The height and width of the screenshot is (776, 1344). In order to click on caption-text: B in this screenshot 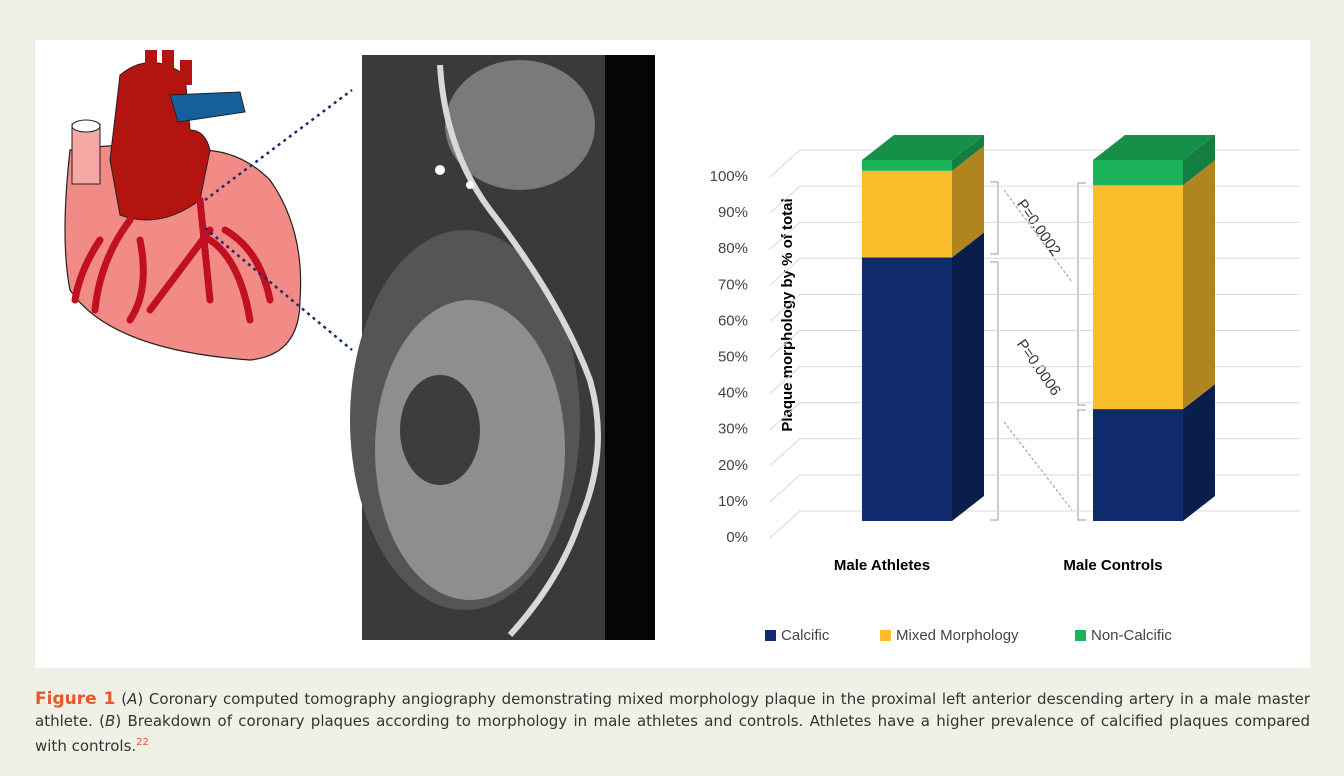, I will do `click(110, 721)`.